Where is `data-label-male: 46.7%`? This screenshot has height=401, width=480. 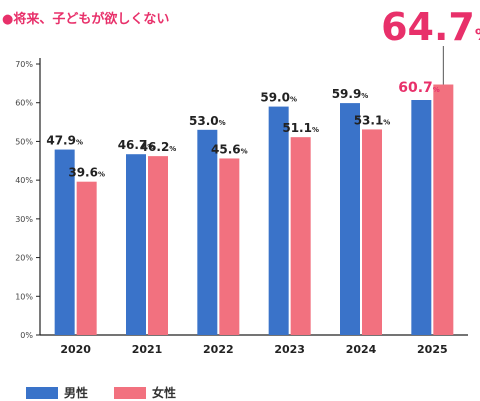 data-label-male: 46.7% is located at coordinates (136, 145).